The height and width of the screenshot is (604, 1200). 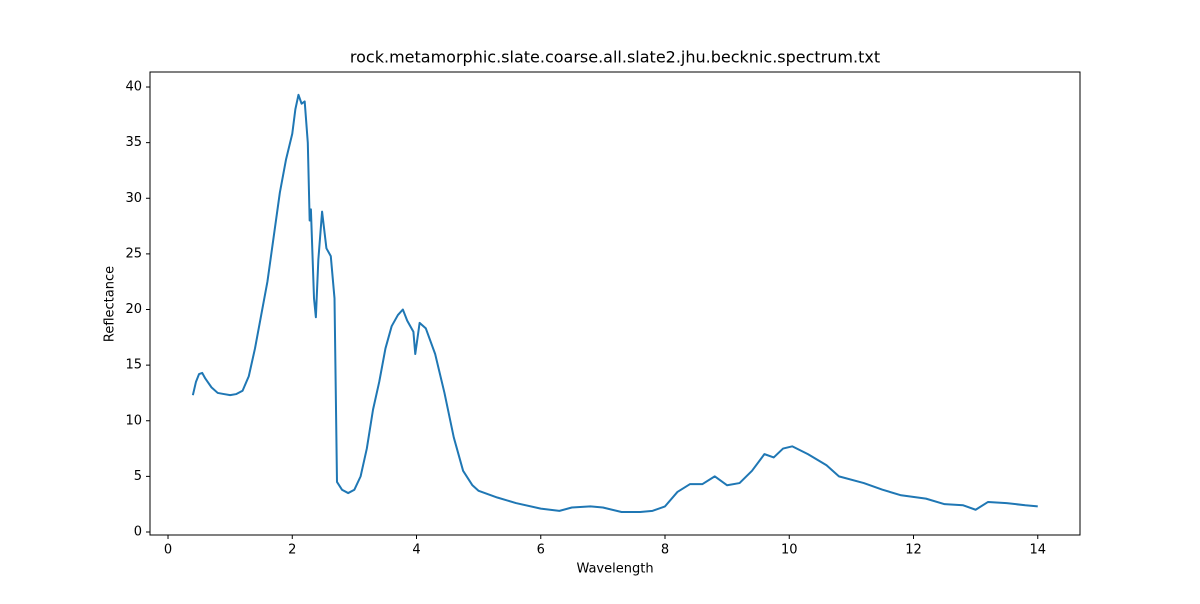 What do you see at coordinates (133, 87) in the screenshot?
I see `y-tick-label: 40` at bounding box center [133, 87].